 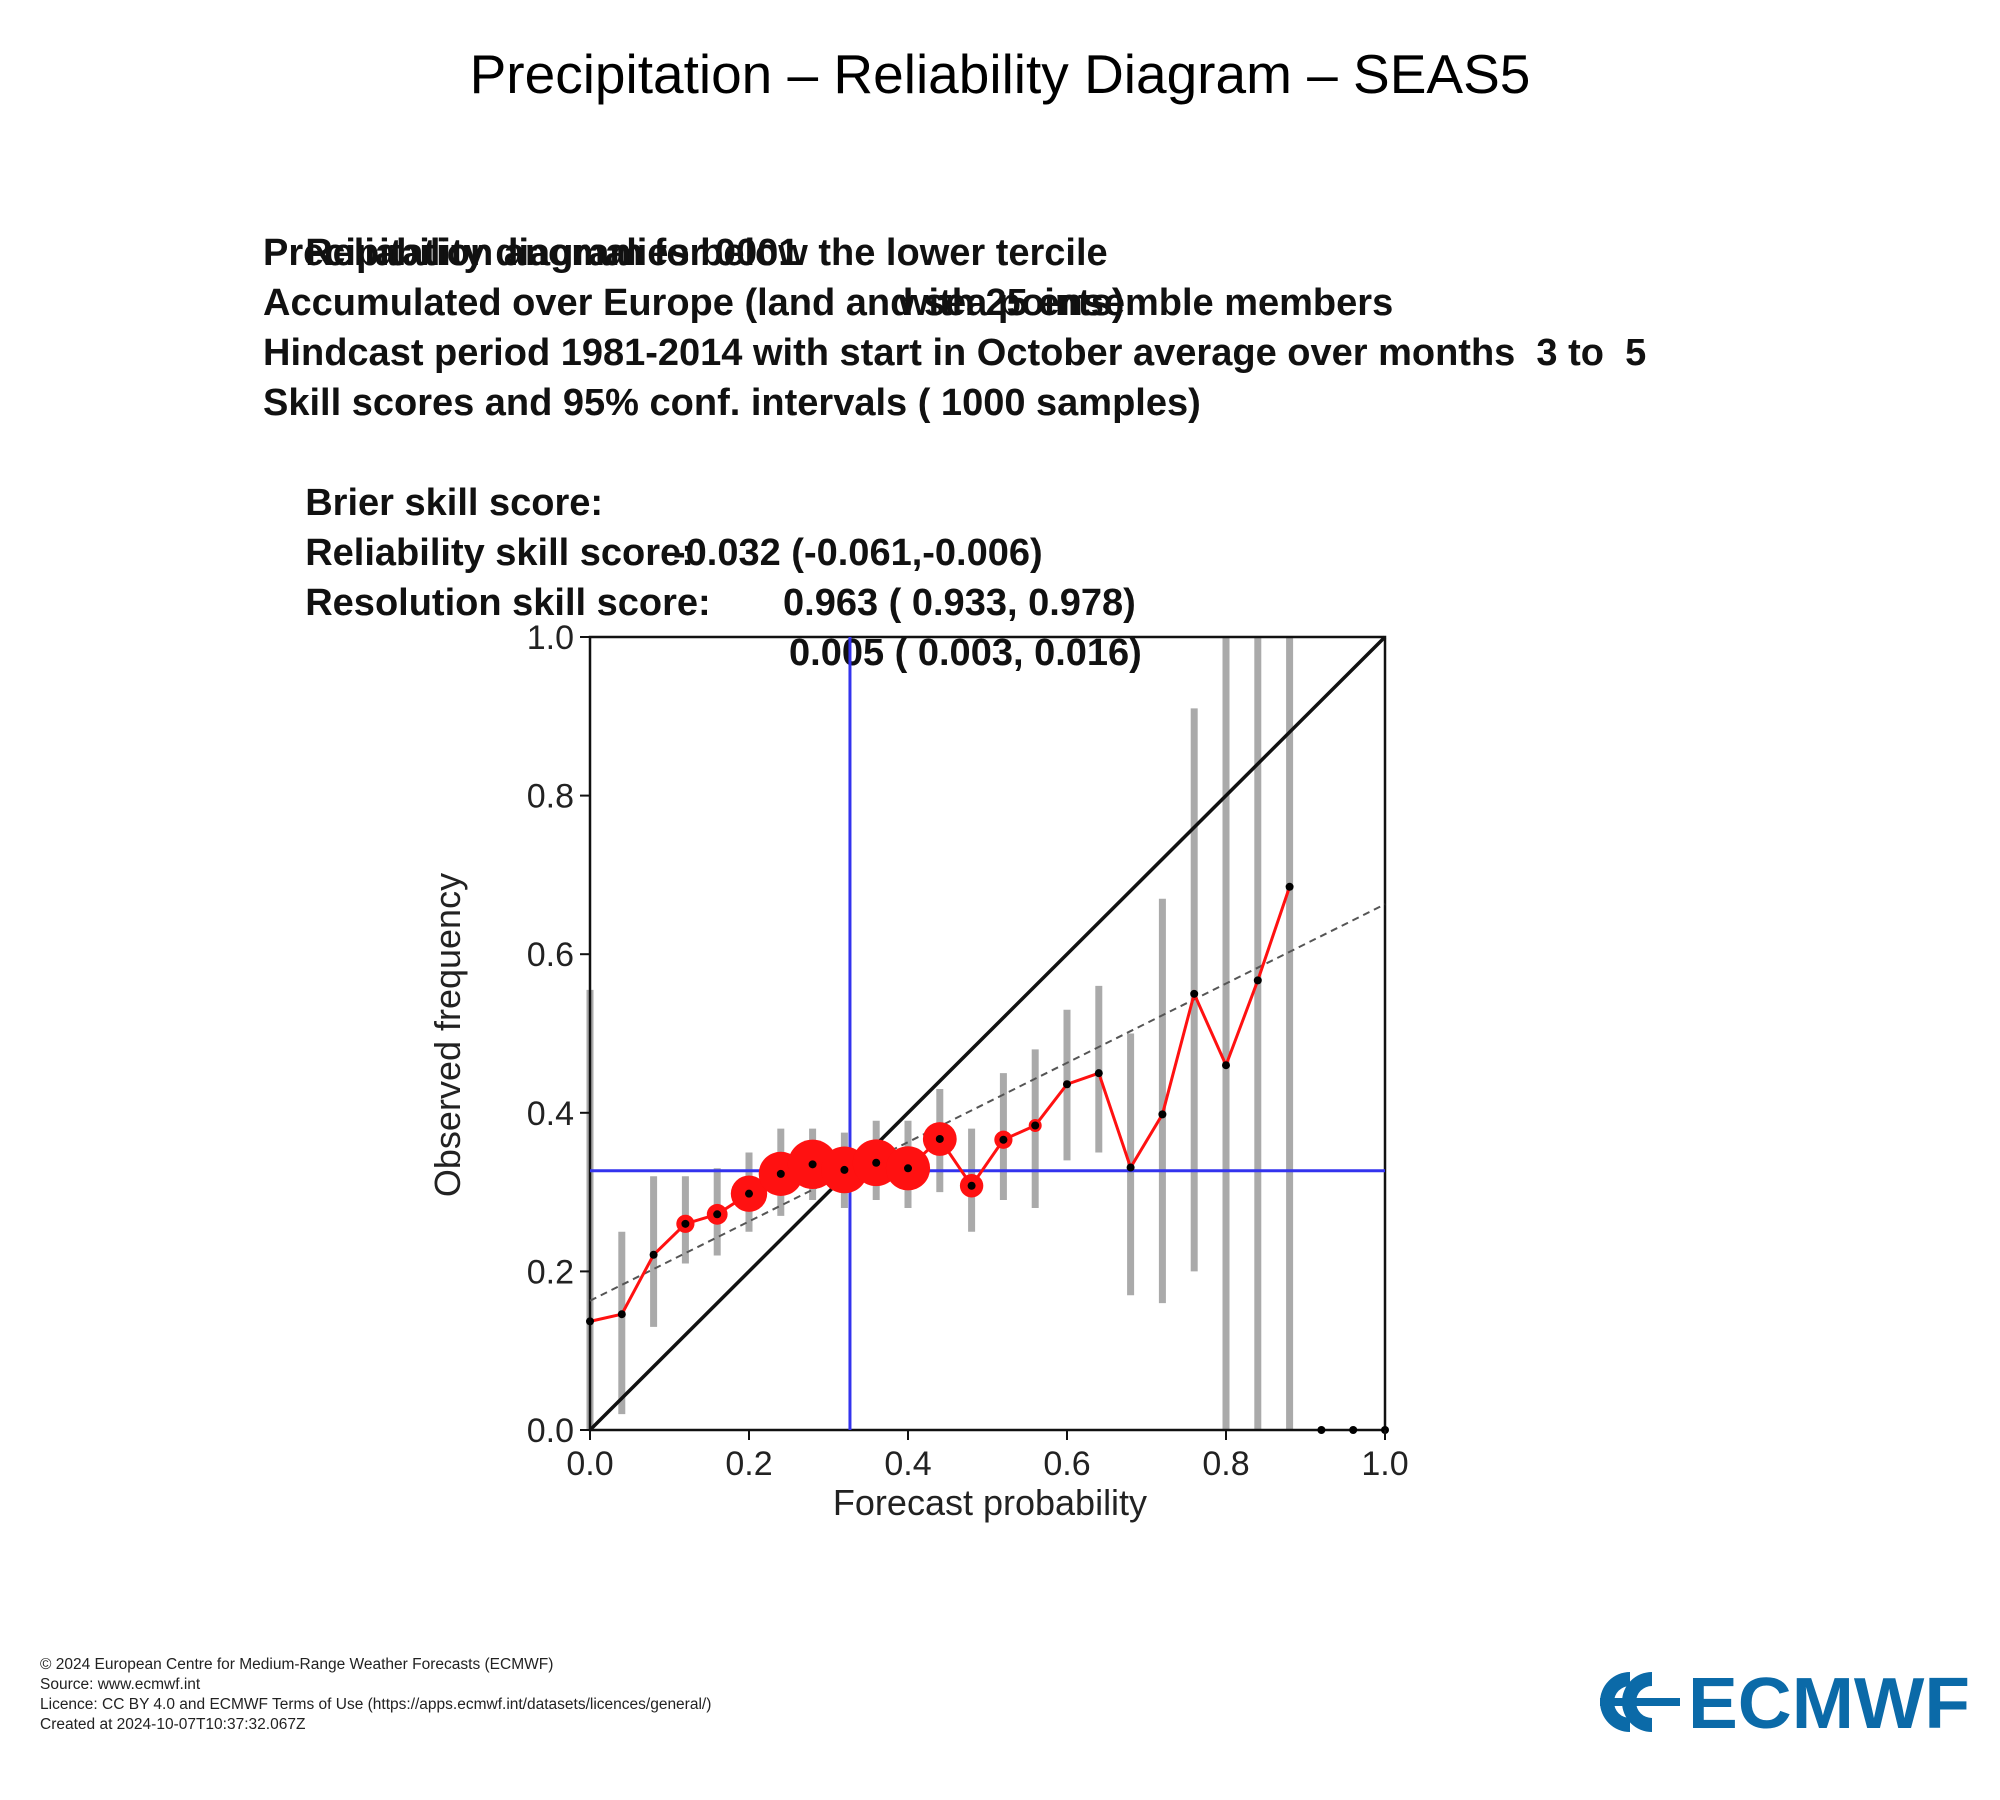 I want to click on created-line: Created at 2024-10-07T10:37:32.067Z, so click(x=173, y=1724).